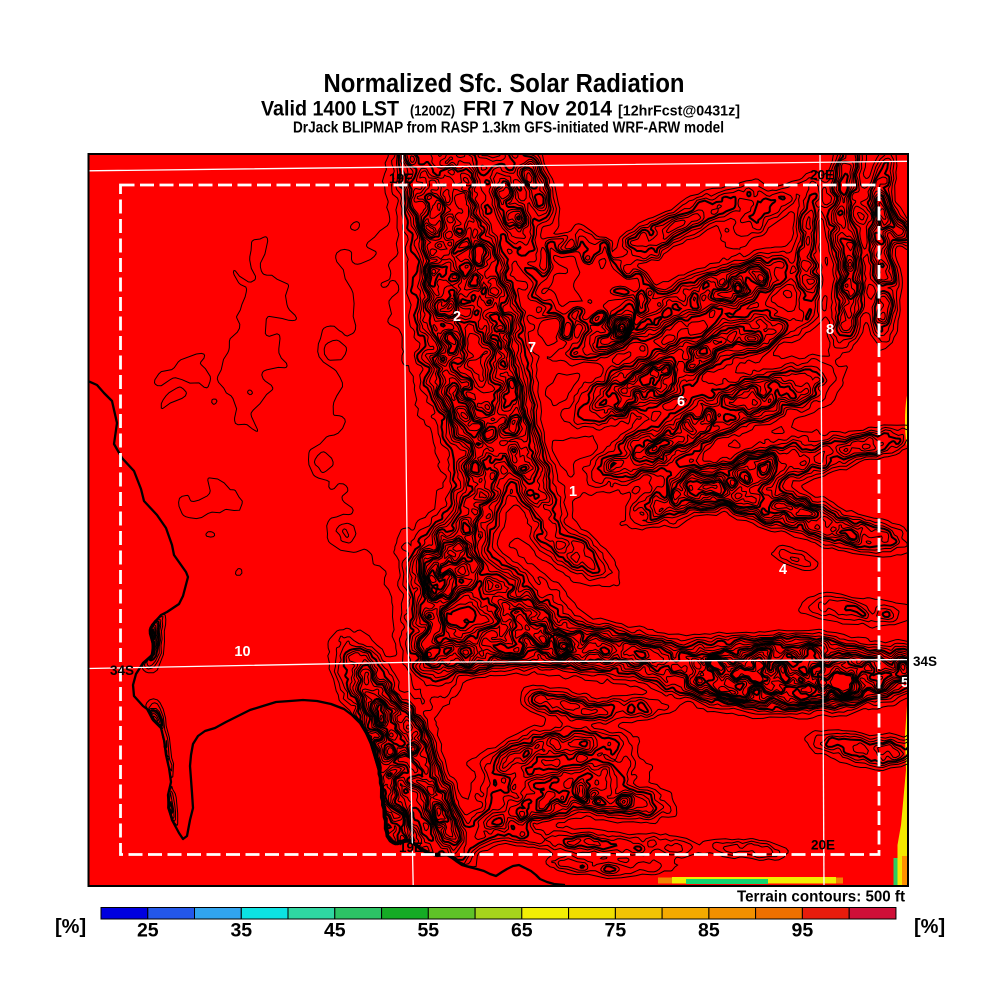 The width and height of the screenshot is (1000, 1000). What do you see at coordinates (522, 931) in the screenshot?
I see `svg-text: 65` at bounding box center [522, 931].